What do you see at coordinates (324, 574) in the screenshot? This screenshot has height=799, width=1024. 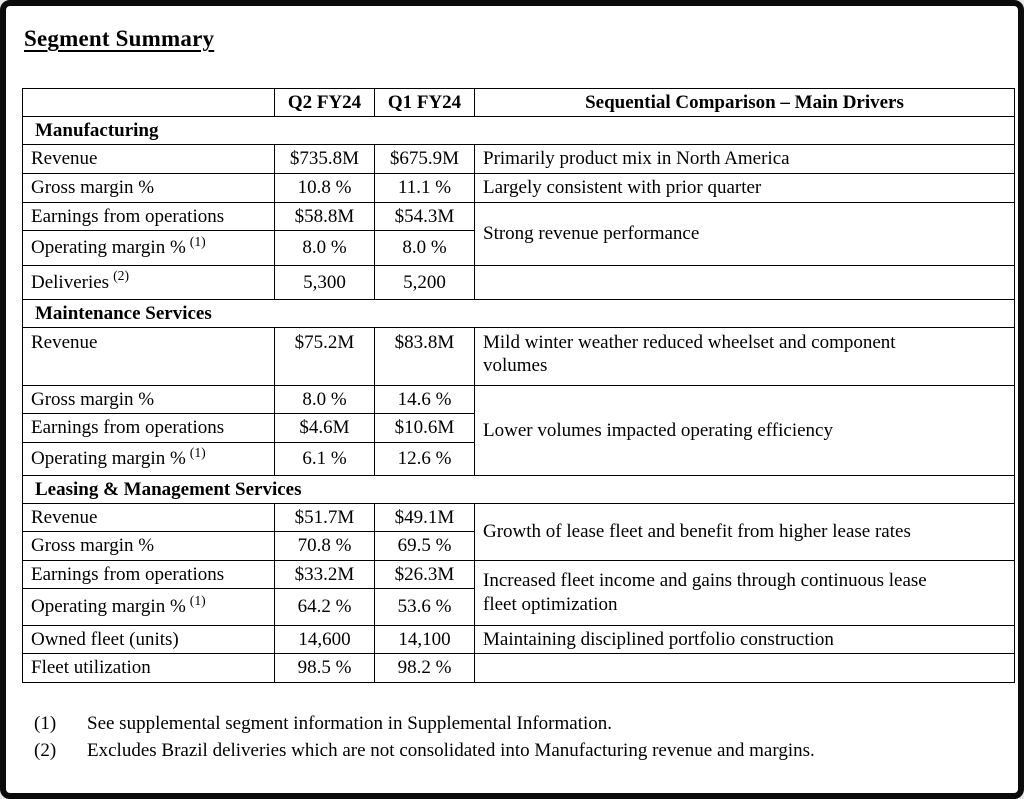 I see `q2-value: $33.2M` at bounding box center [324, 574].